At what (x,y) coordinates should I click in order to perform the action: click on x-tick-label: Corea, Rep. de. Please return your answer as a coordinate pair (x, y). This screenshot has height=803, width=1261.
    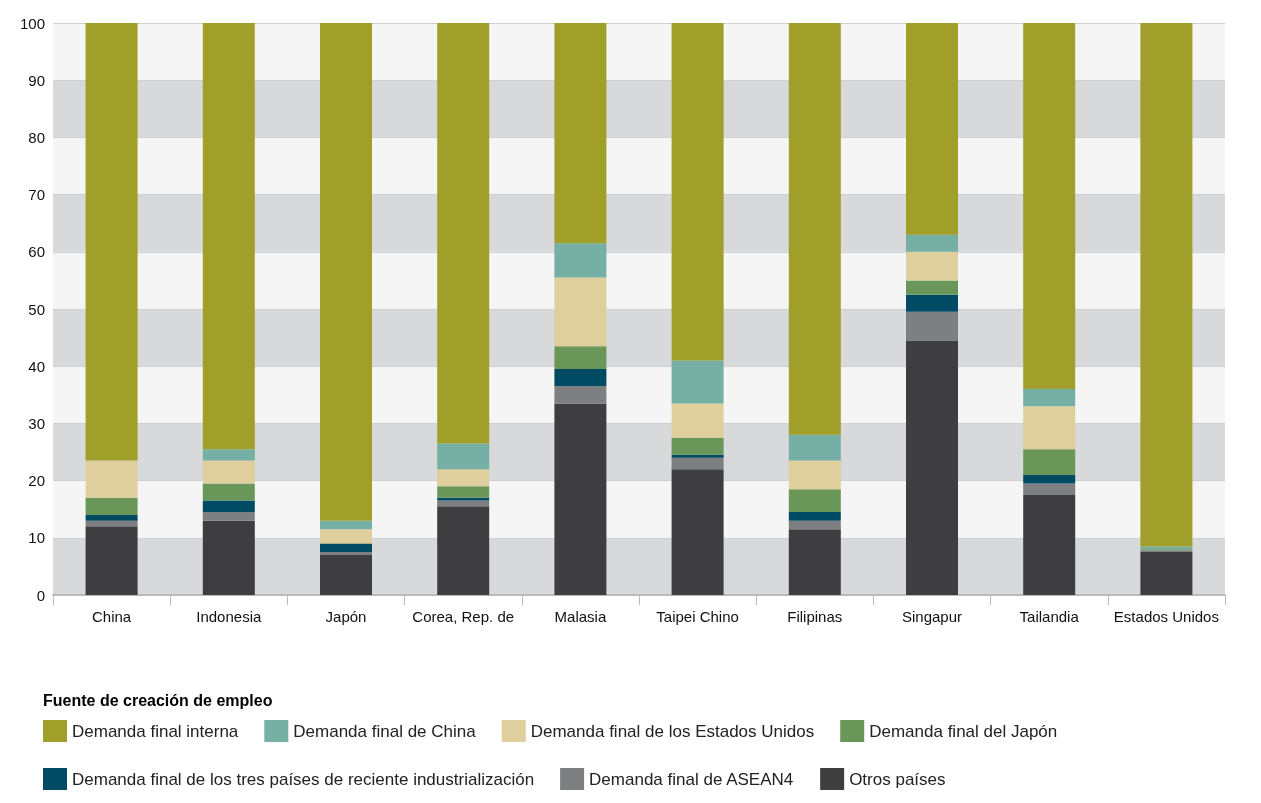
    Looking at the image, I should click on (463, 616).